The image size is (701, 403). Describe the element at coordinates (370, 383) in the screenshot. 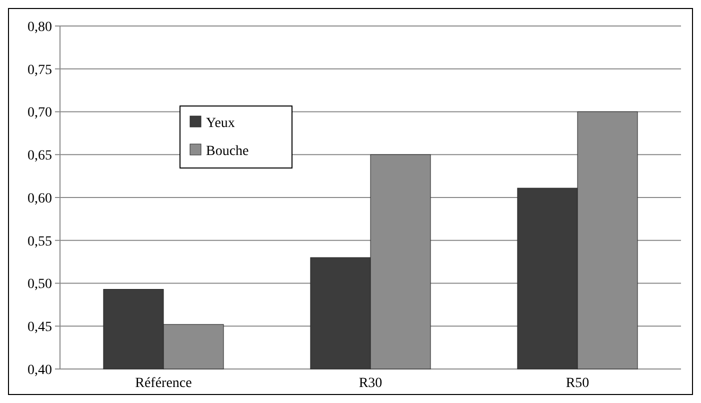

I see `x-tick-label: R30` at that location.